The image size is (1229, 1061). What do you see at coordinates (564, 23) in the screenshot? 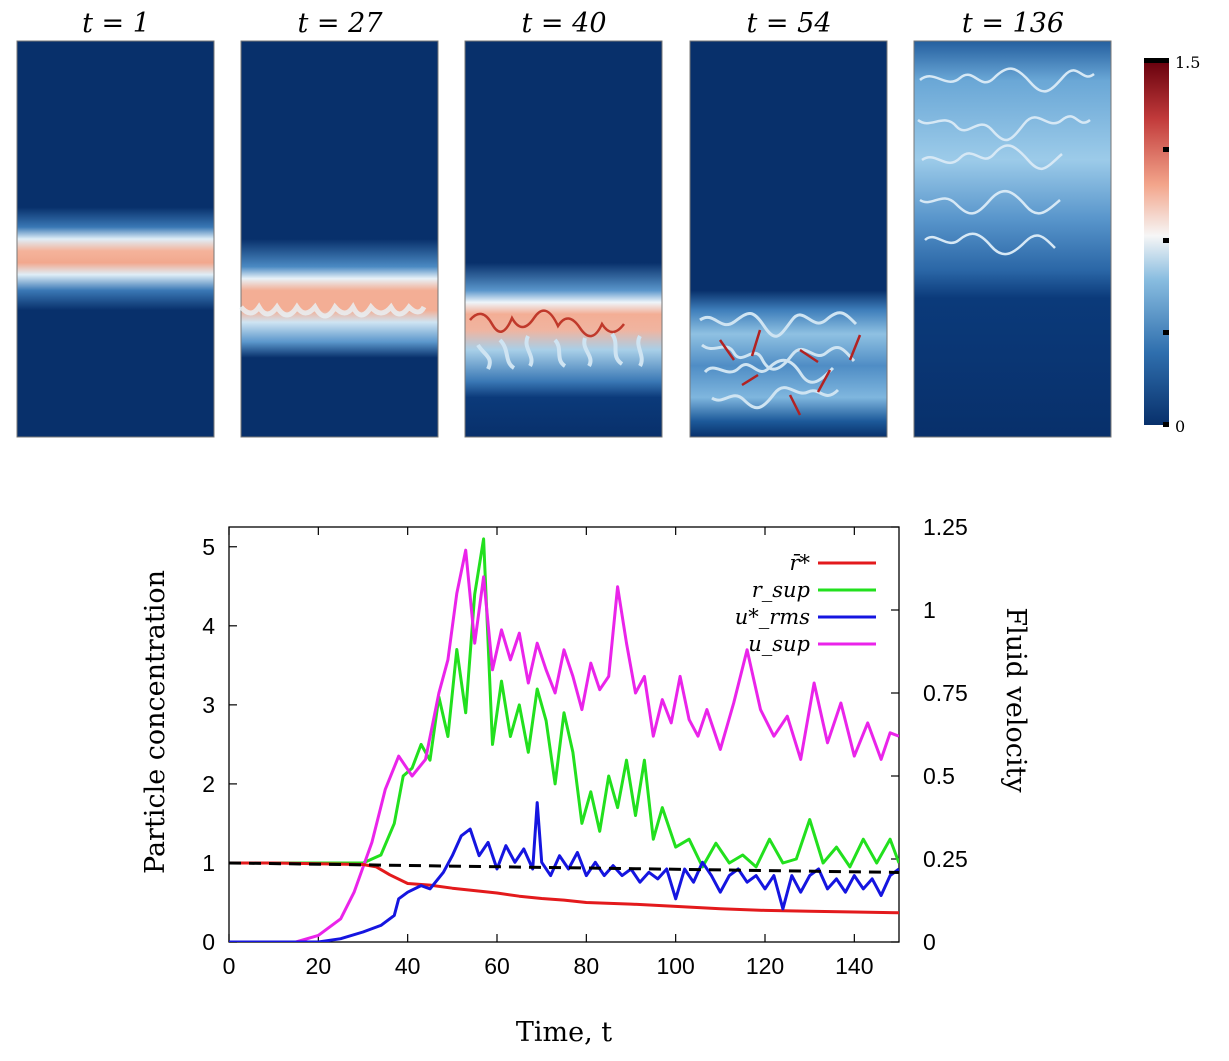
I see `panel-label-t40: t = 40` at bounding box center [564, 23].